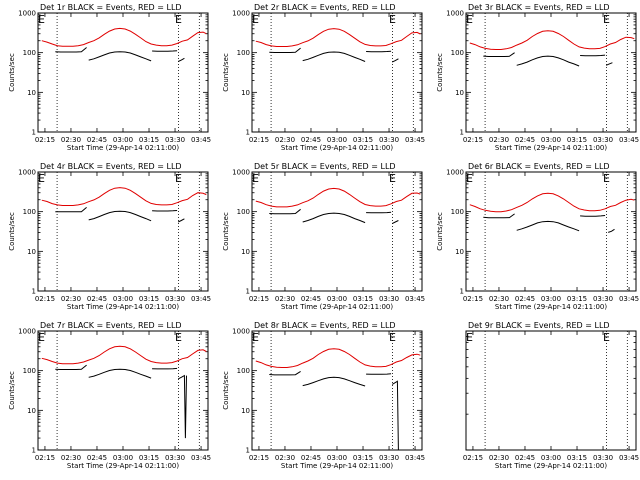 This screenshot has width=640, height=480. What do you see at coordinates (111, 325) in the screenshot?
I see `panel-title: Det 7r BLACK = Events, RED = LLD` at bounding box center [111, 325].